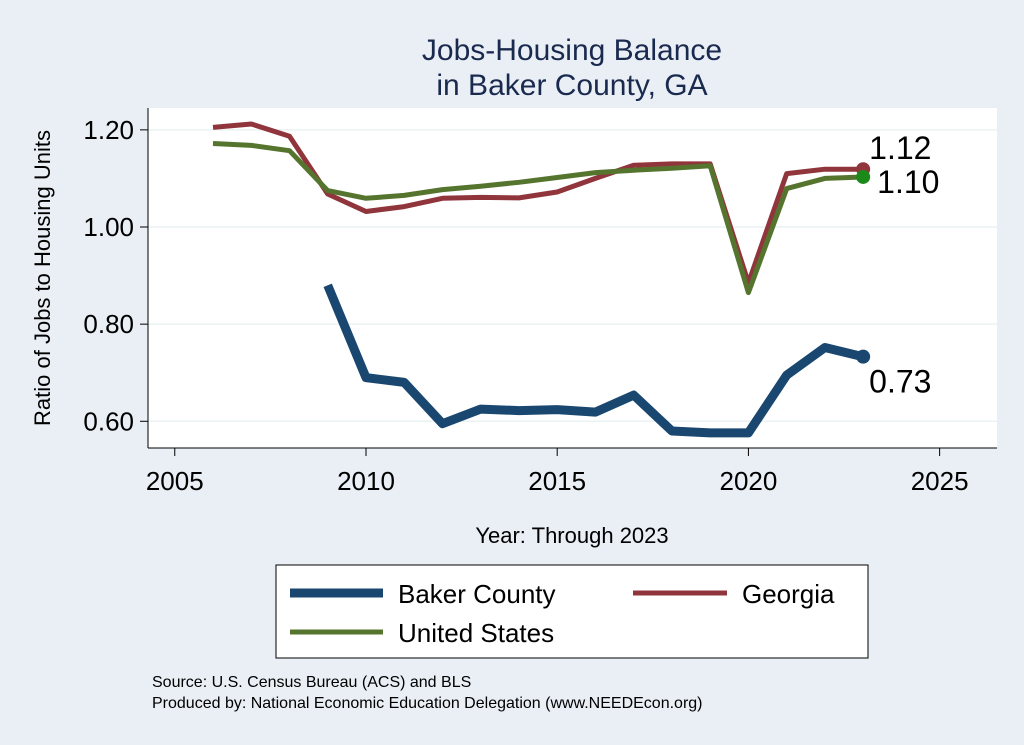 Image resolution: width=1024 pixels, height=745 pixels. What do you see at coordinates (897, 265) in the screenshot?
I see `end-labels: 0.73 1.121.10` at bounding box center [897, 265].